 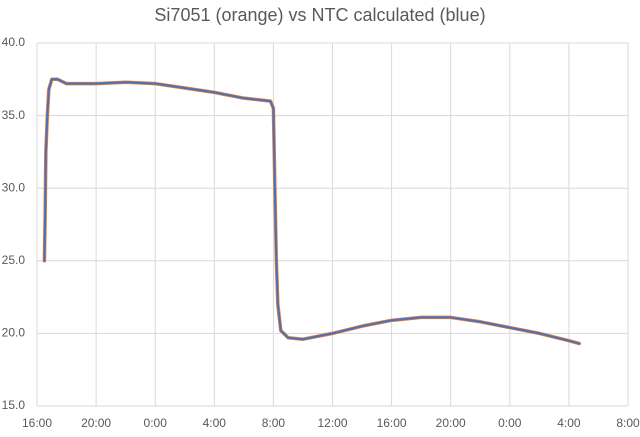 What do you see at coordinates (332, 423) in the screenshot?
I see `x-tick-label: 12:00` at bounding box center [332, 423].